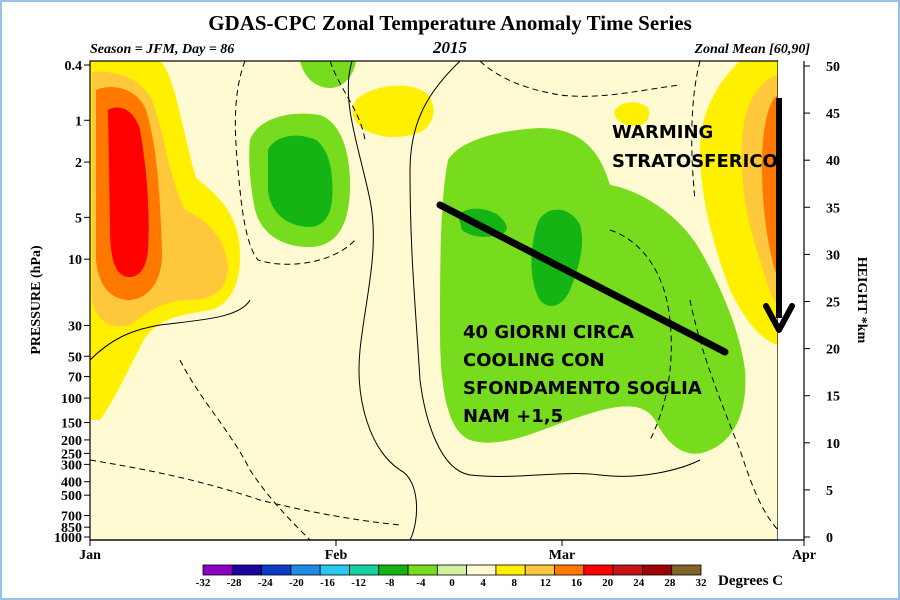  Describe the element at coordinates (203, 583) in the screenshot. I see `colorbar-label: -32` at that location.